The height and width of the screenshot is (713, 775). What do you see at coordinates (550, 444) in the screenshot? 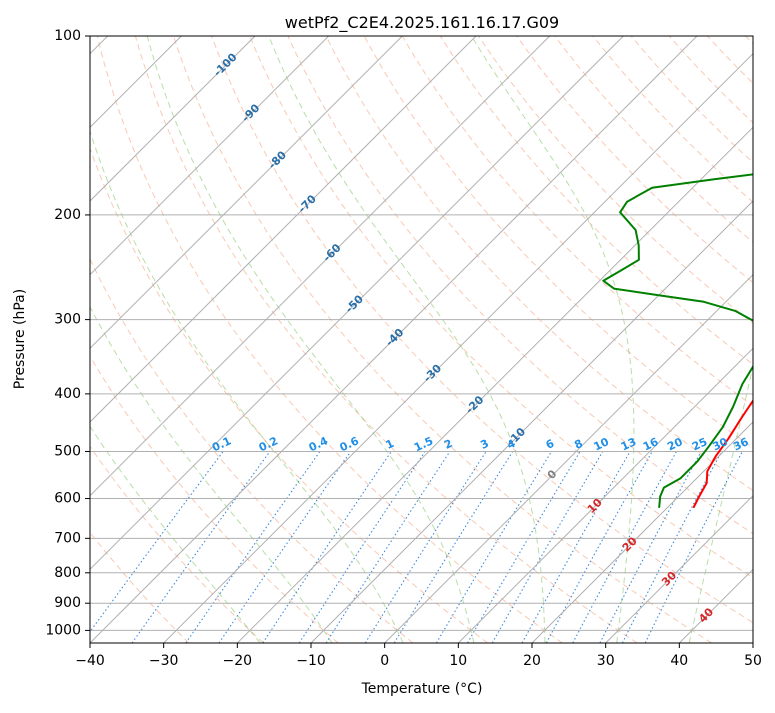
I see `mixing-ratio-label: 6` at bounding box center [550, 444].